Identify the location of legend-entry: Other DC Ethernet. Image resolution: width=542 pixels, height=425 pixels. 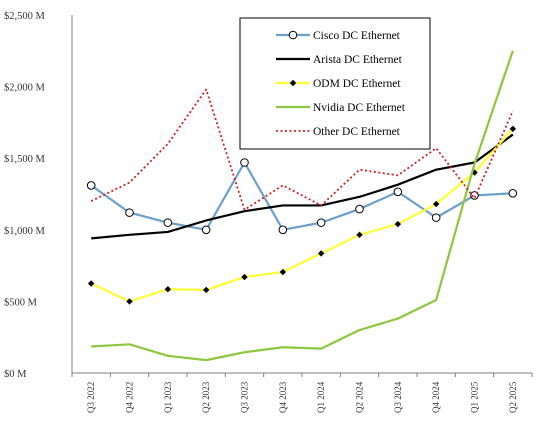
(338, 132).